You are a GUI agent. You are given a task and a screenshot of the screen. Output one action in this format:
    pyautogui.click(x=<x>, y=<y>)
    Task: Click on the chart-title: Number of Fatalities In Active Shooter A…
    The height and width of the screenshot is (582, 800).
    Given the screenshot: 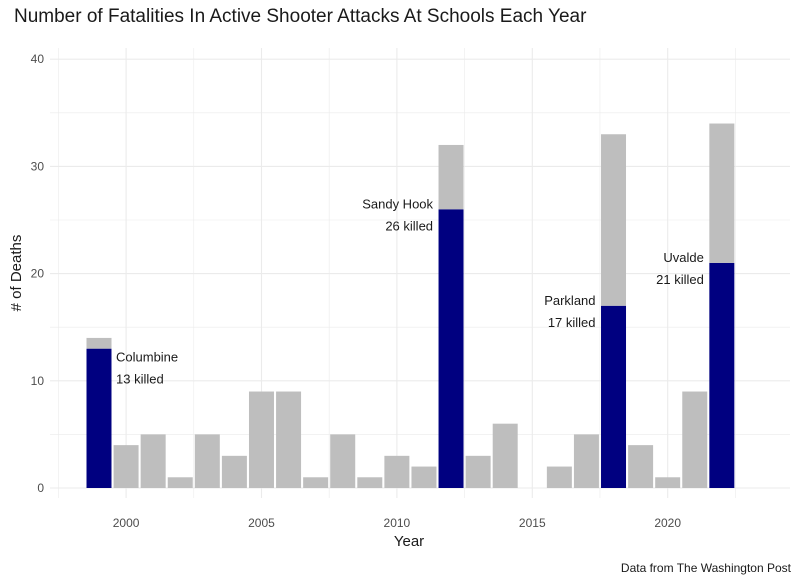 What is the action you would take?
    pyautogui.click(x=300, y=16)
    